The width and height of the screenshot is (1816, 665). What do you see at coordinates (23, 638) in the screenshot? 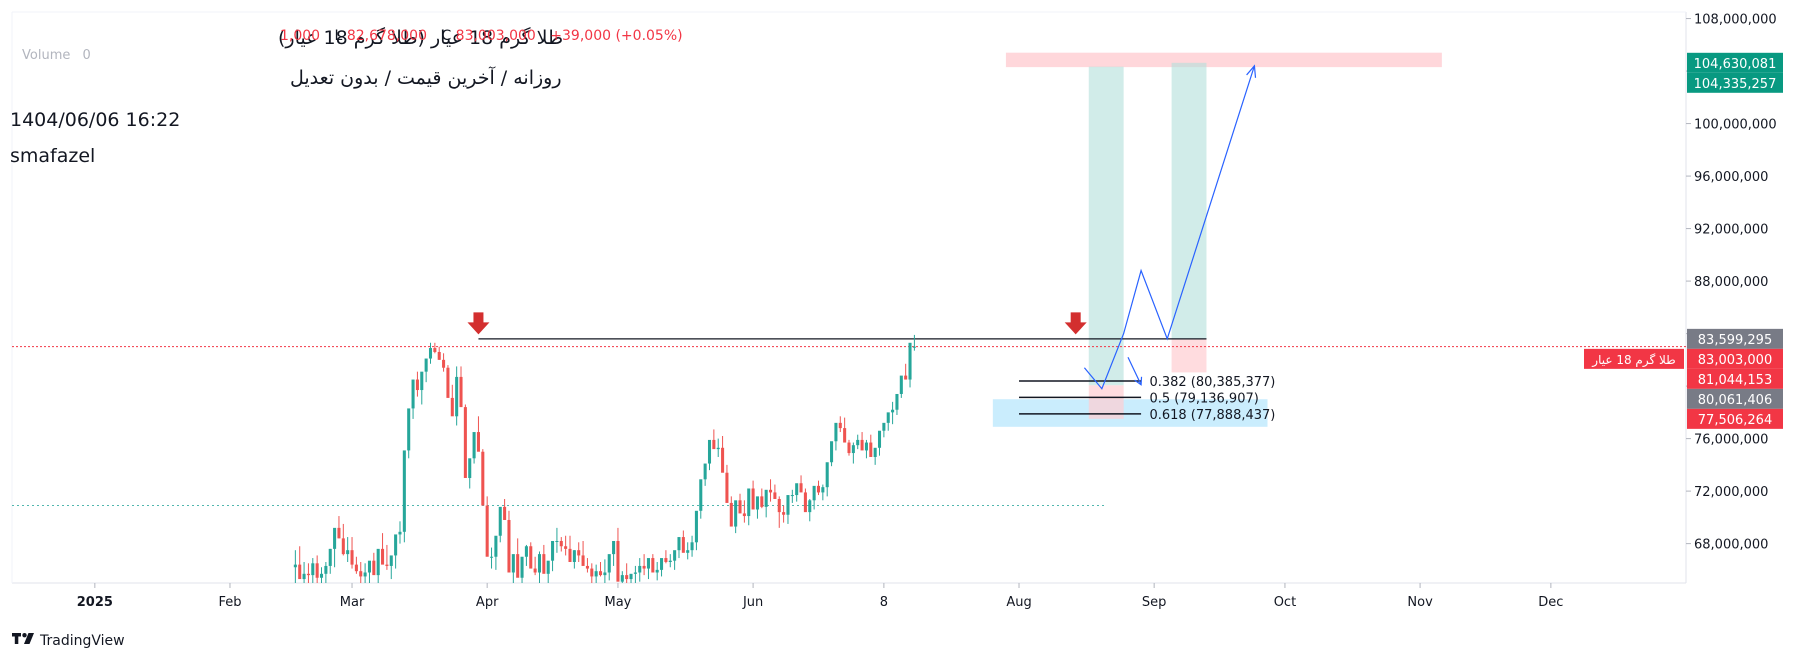
I see `tradingview-logo-icon` at bounding box center [23, 638].